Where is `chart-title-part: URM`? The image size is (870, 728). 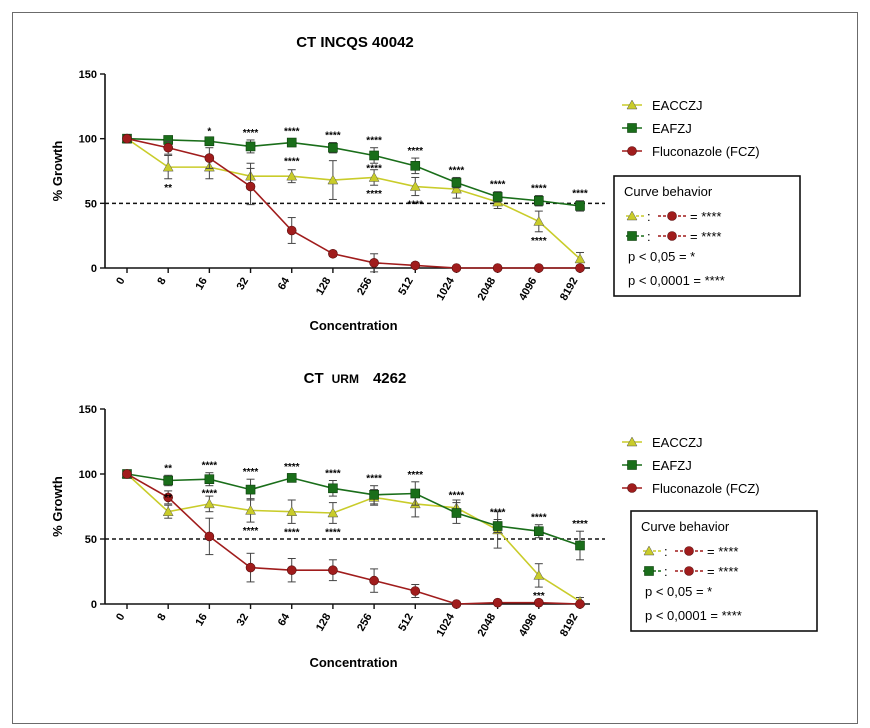
chart-title-part: URM is located at coordinates (345, 379).